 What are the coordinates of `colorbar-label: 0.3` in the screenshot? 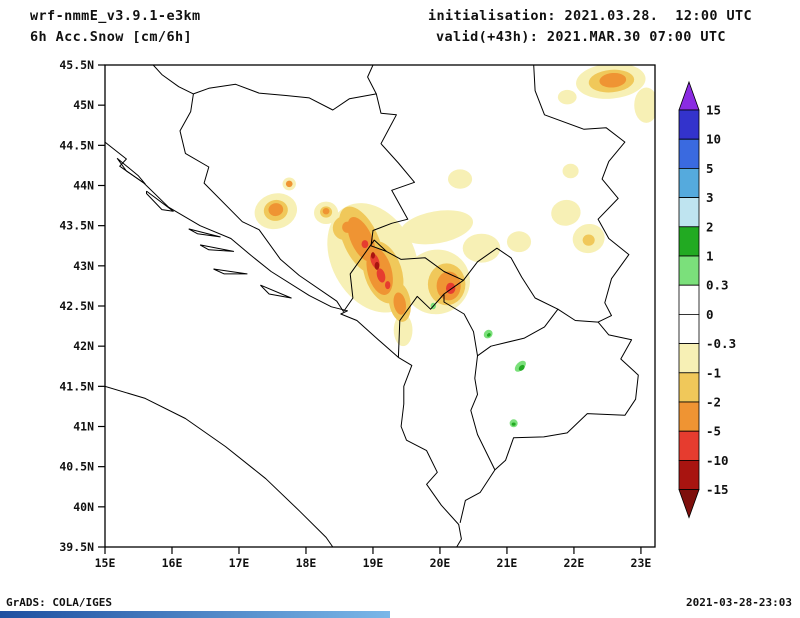 It's located at (717, 285).